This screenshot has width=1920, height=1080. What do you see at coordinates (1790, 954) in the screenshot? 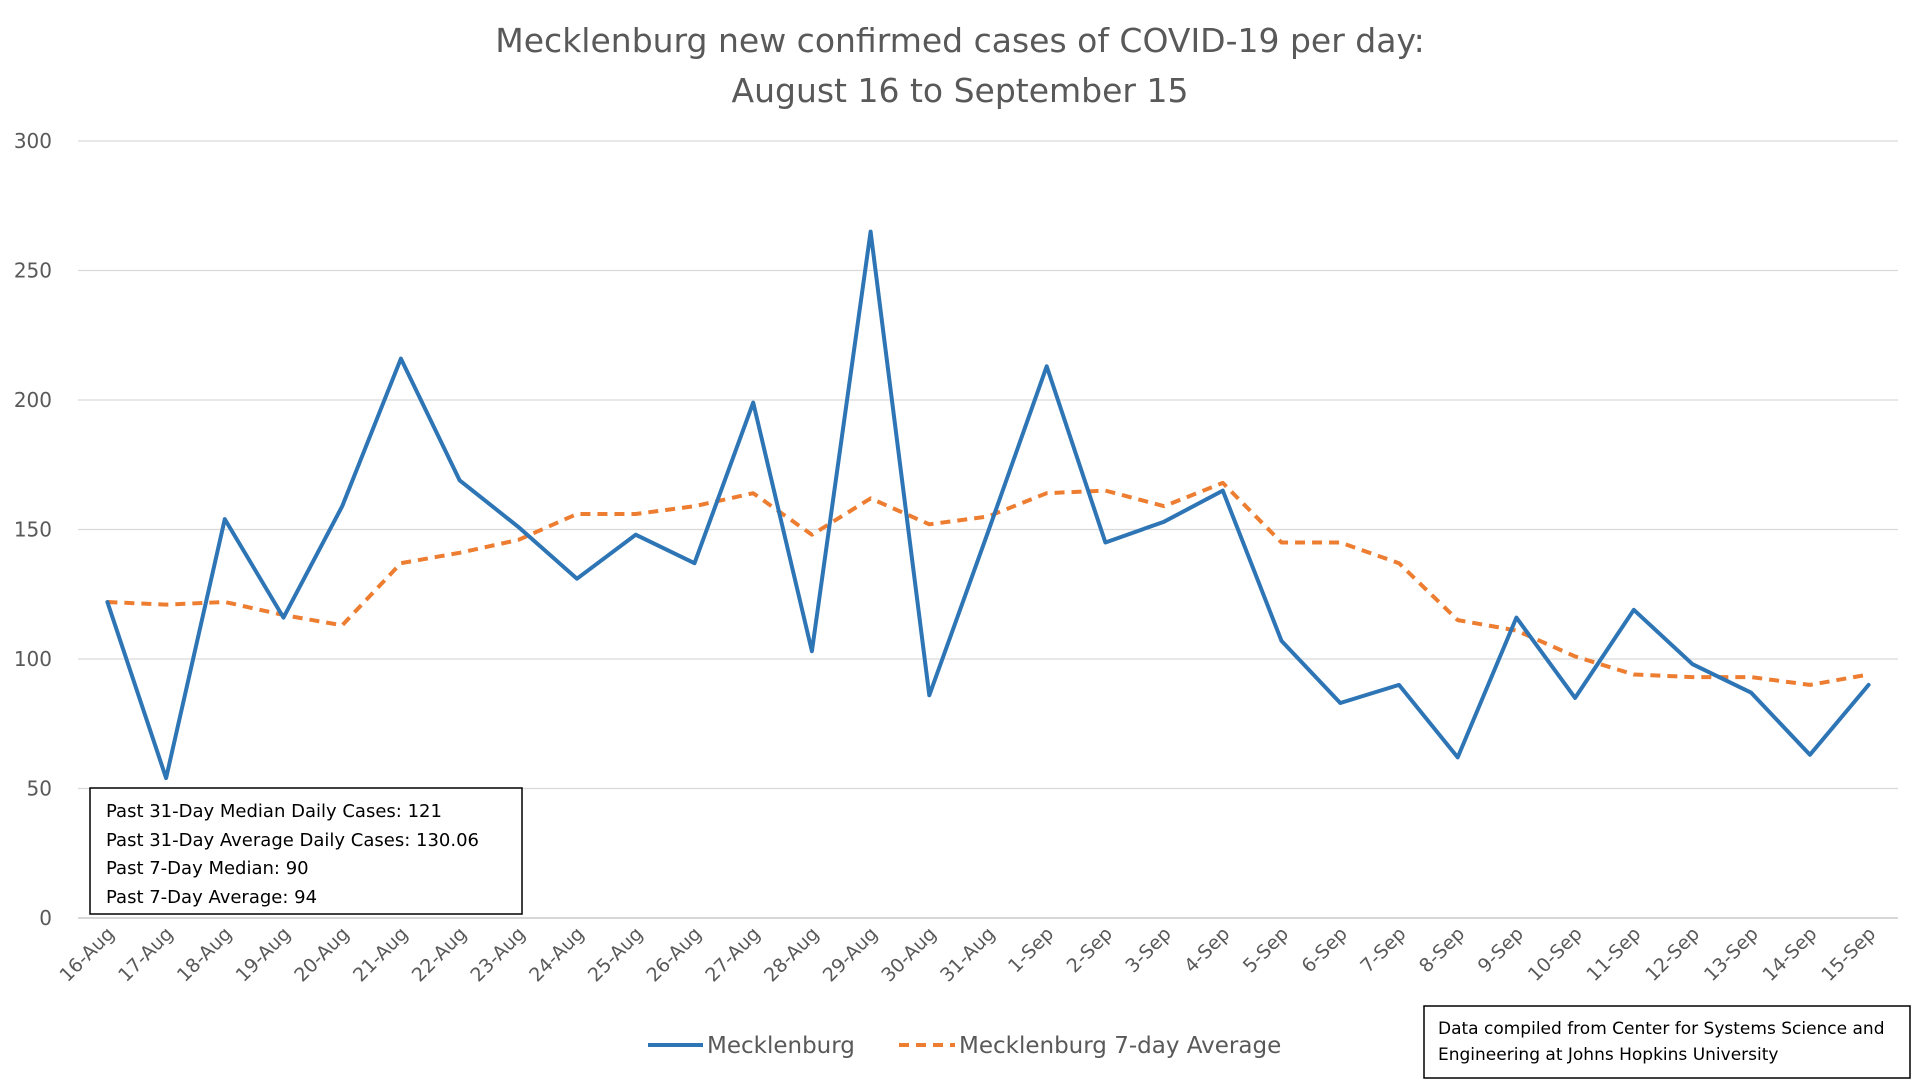
I see `x-tick-label: 14-Sep` at bounding box center [1790, 954].